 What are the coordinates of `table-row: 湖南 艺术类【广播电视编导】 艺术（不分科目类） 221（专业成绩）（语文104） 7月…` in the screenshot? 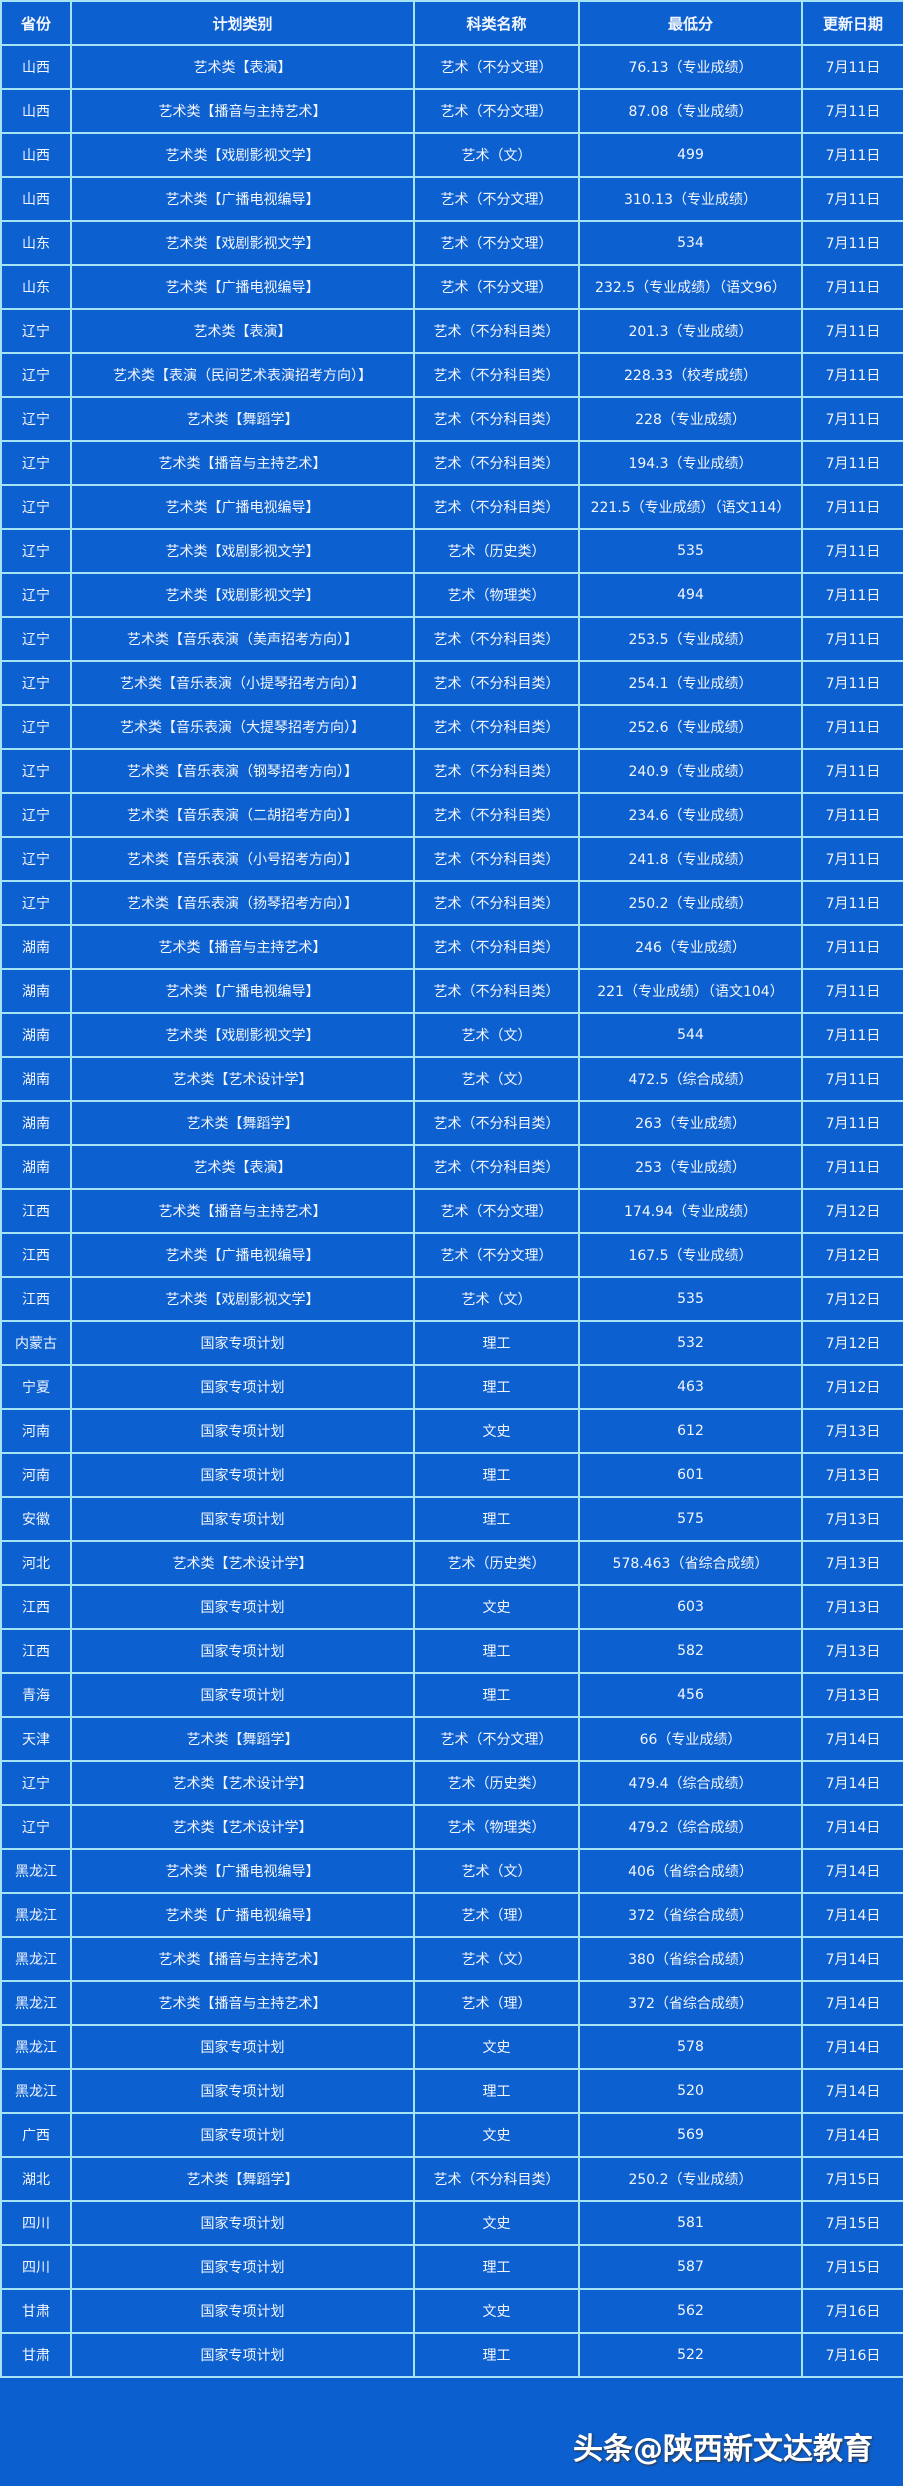 It's located at (451, 991).